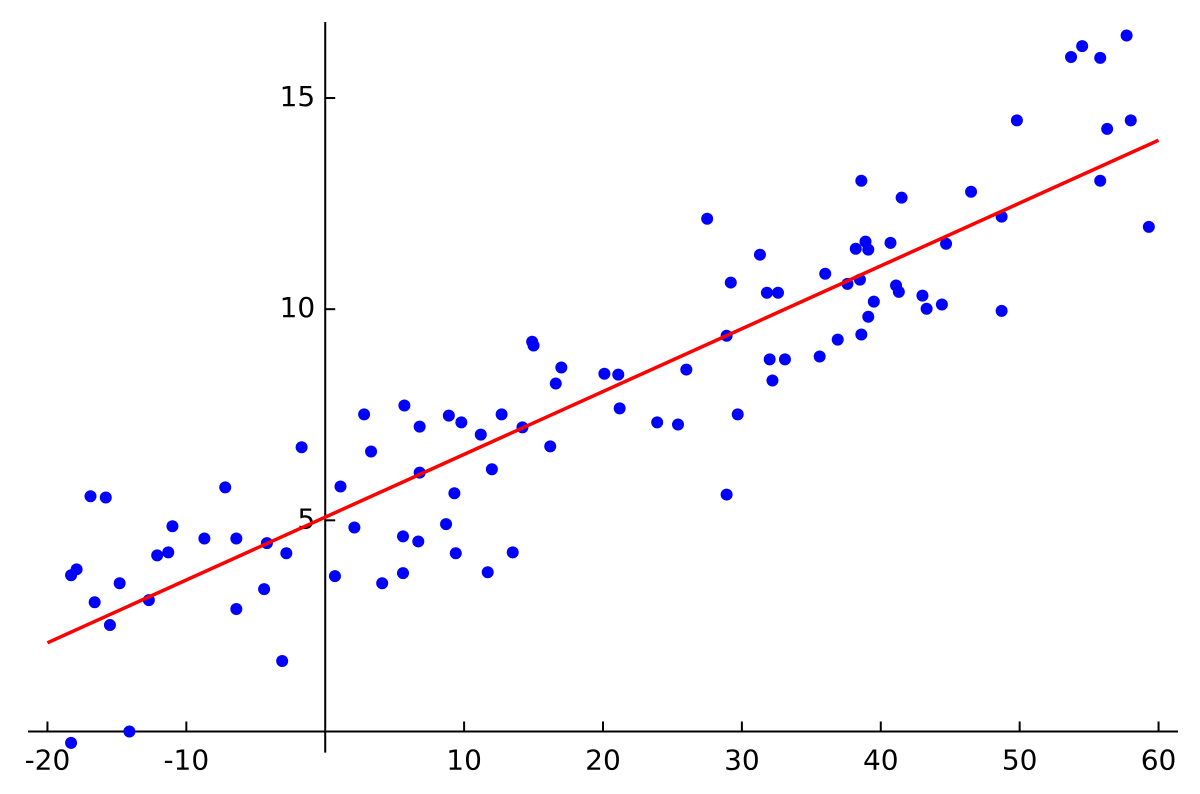 The width and height of the screenshot is (1200, 794). I want to click on y-tick-label: 15, so click(298, 96).